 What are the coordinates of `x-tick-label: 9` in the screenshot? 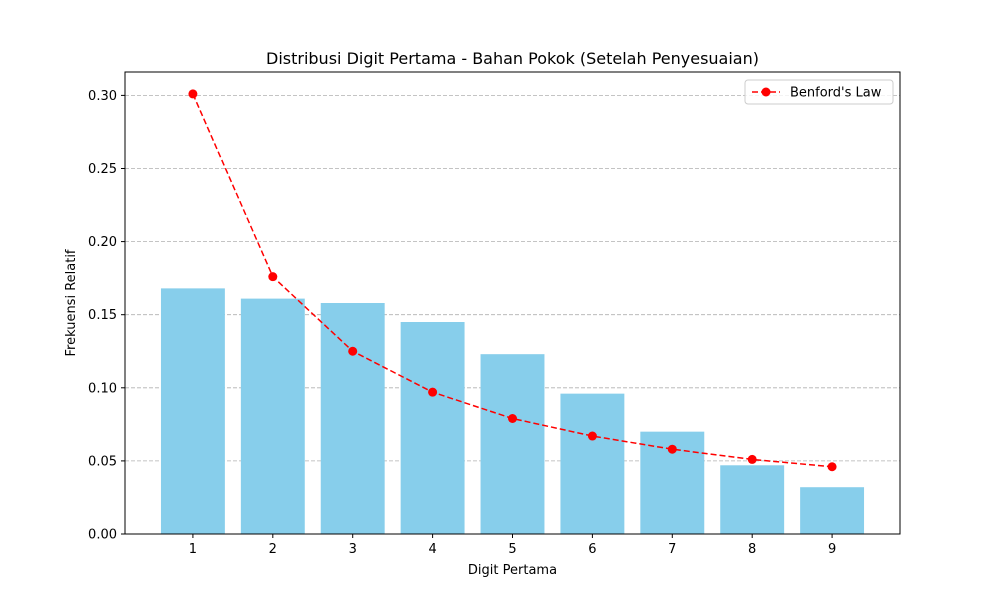 It's located at (832, 549).